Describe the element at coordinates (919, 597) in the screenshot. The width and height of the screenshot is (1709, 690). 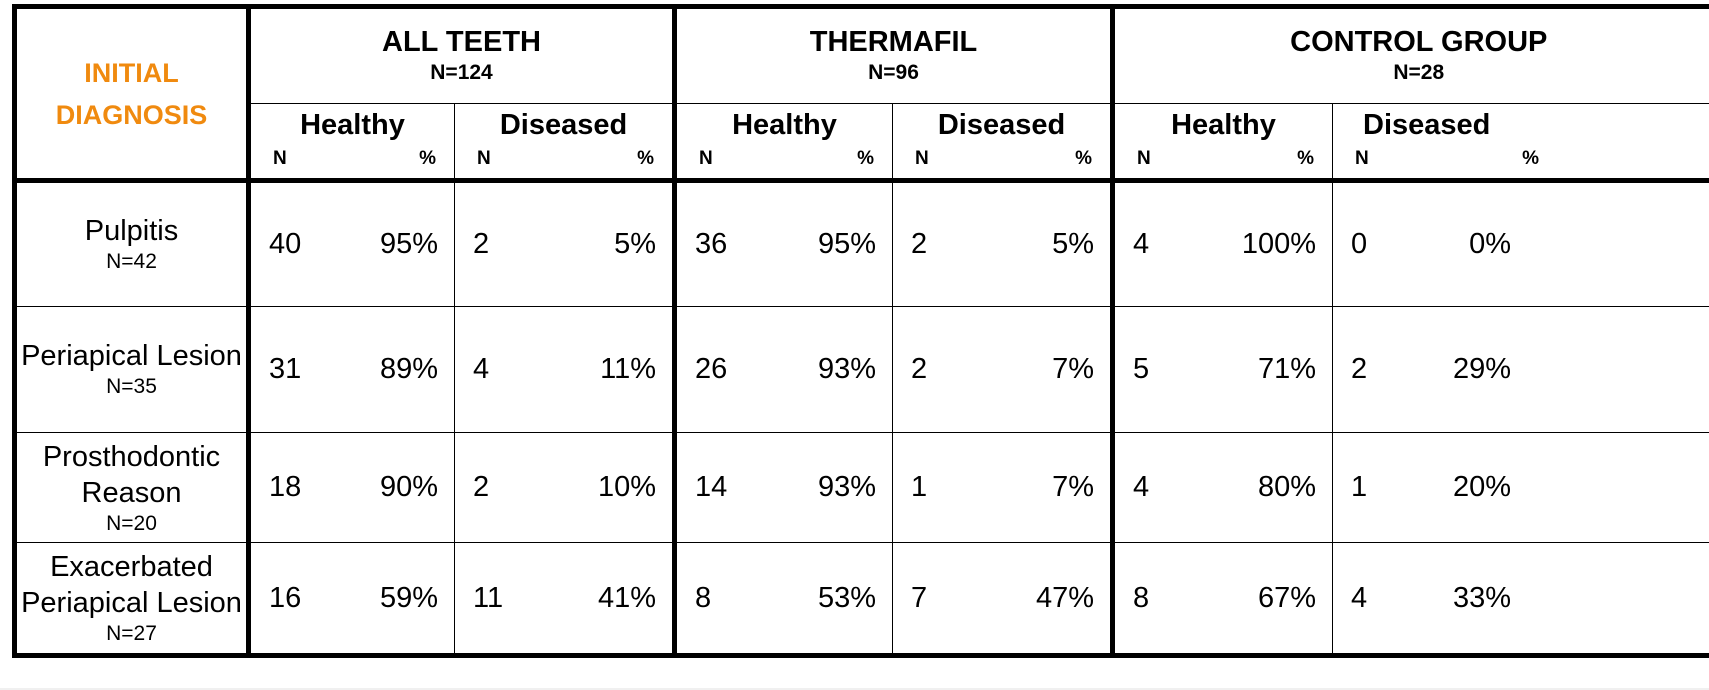
I see `count-value: 7` at that location.